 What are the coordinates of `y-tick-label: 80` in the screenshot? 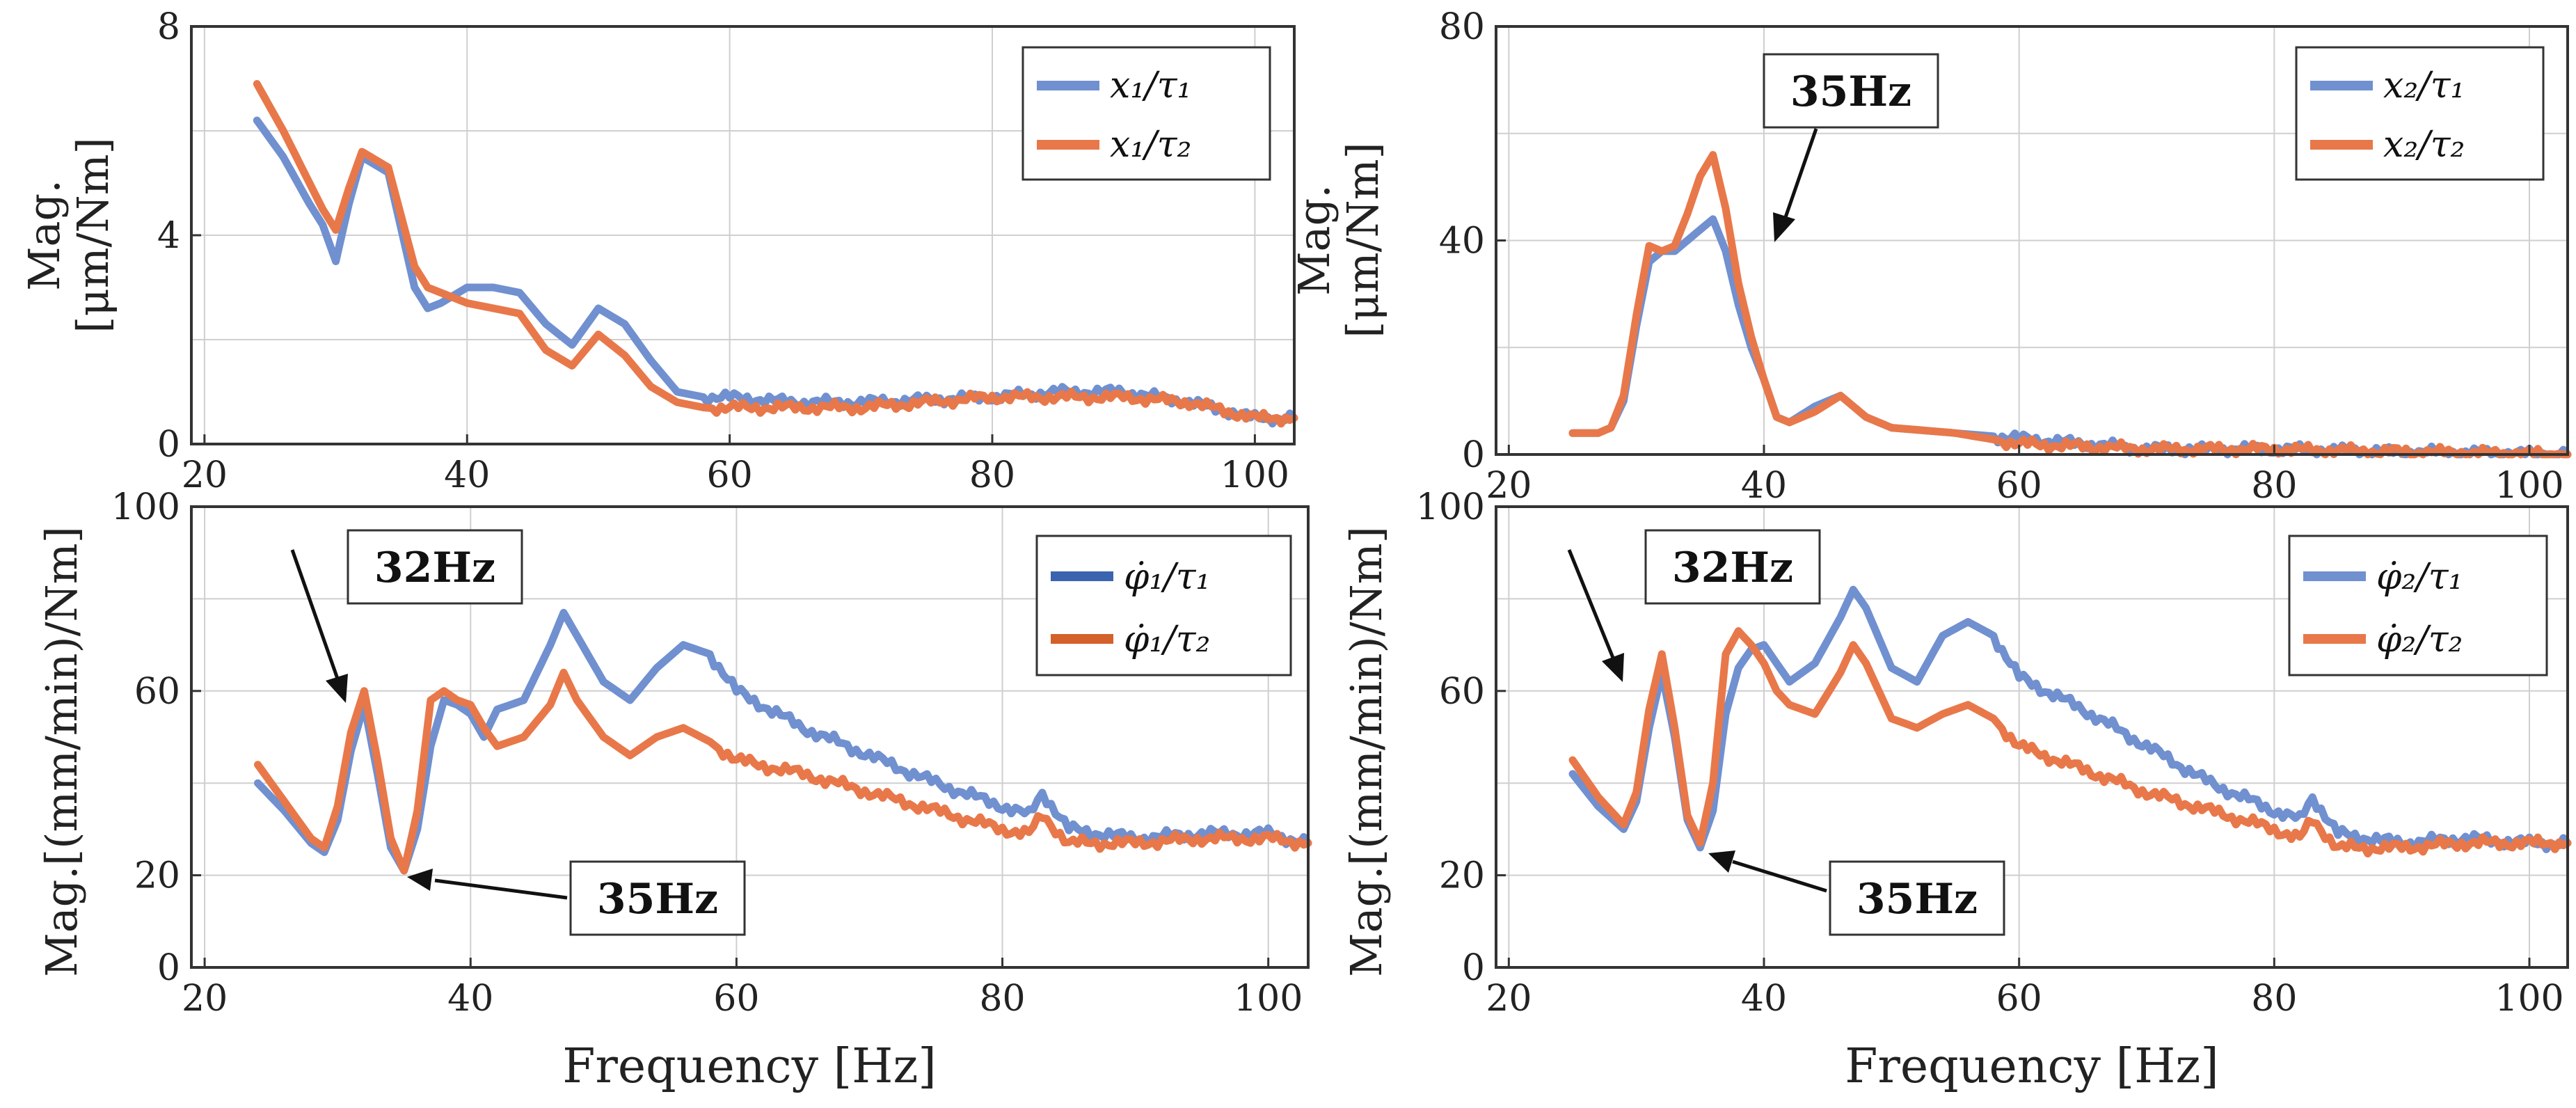 It's located at (1462, 27).